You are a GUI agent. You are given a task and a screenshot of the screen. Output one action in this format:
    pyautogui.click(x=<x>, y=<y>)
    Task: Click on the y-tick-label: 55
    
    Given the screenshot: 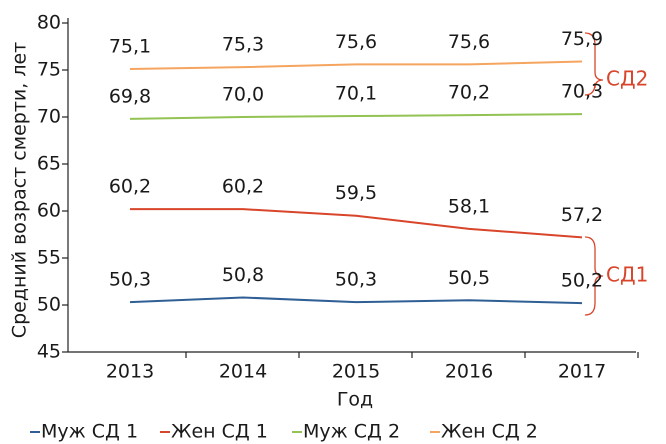 What is the action you would take?
    pyautogui.click(x=49, y=258)
    